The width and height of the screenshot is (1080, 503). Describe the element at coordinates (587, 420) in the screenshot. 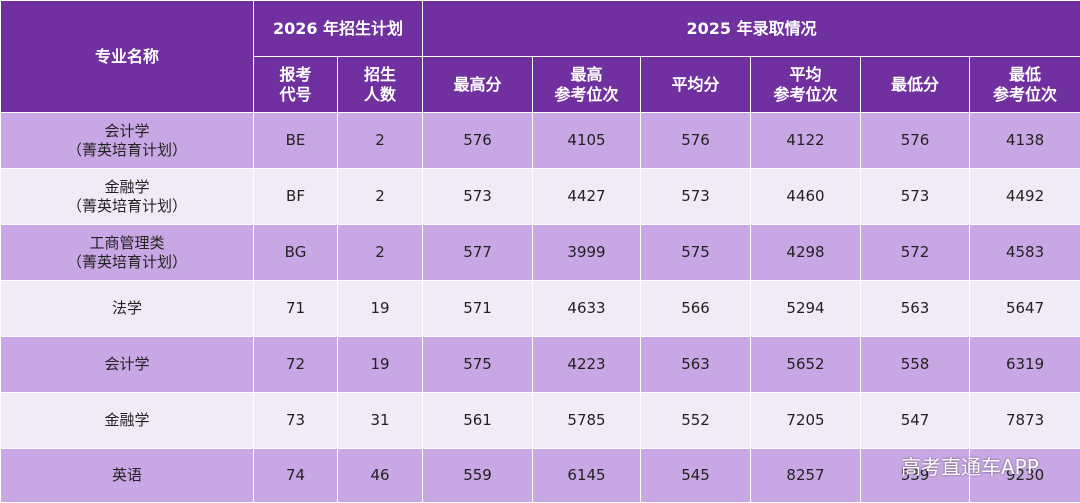

I see `cell-max-rank: 5785` at that location.